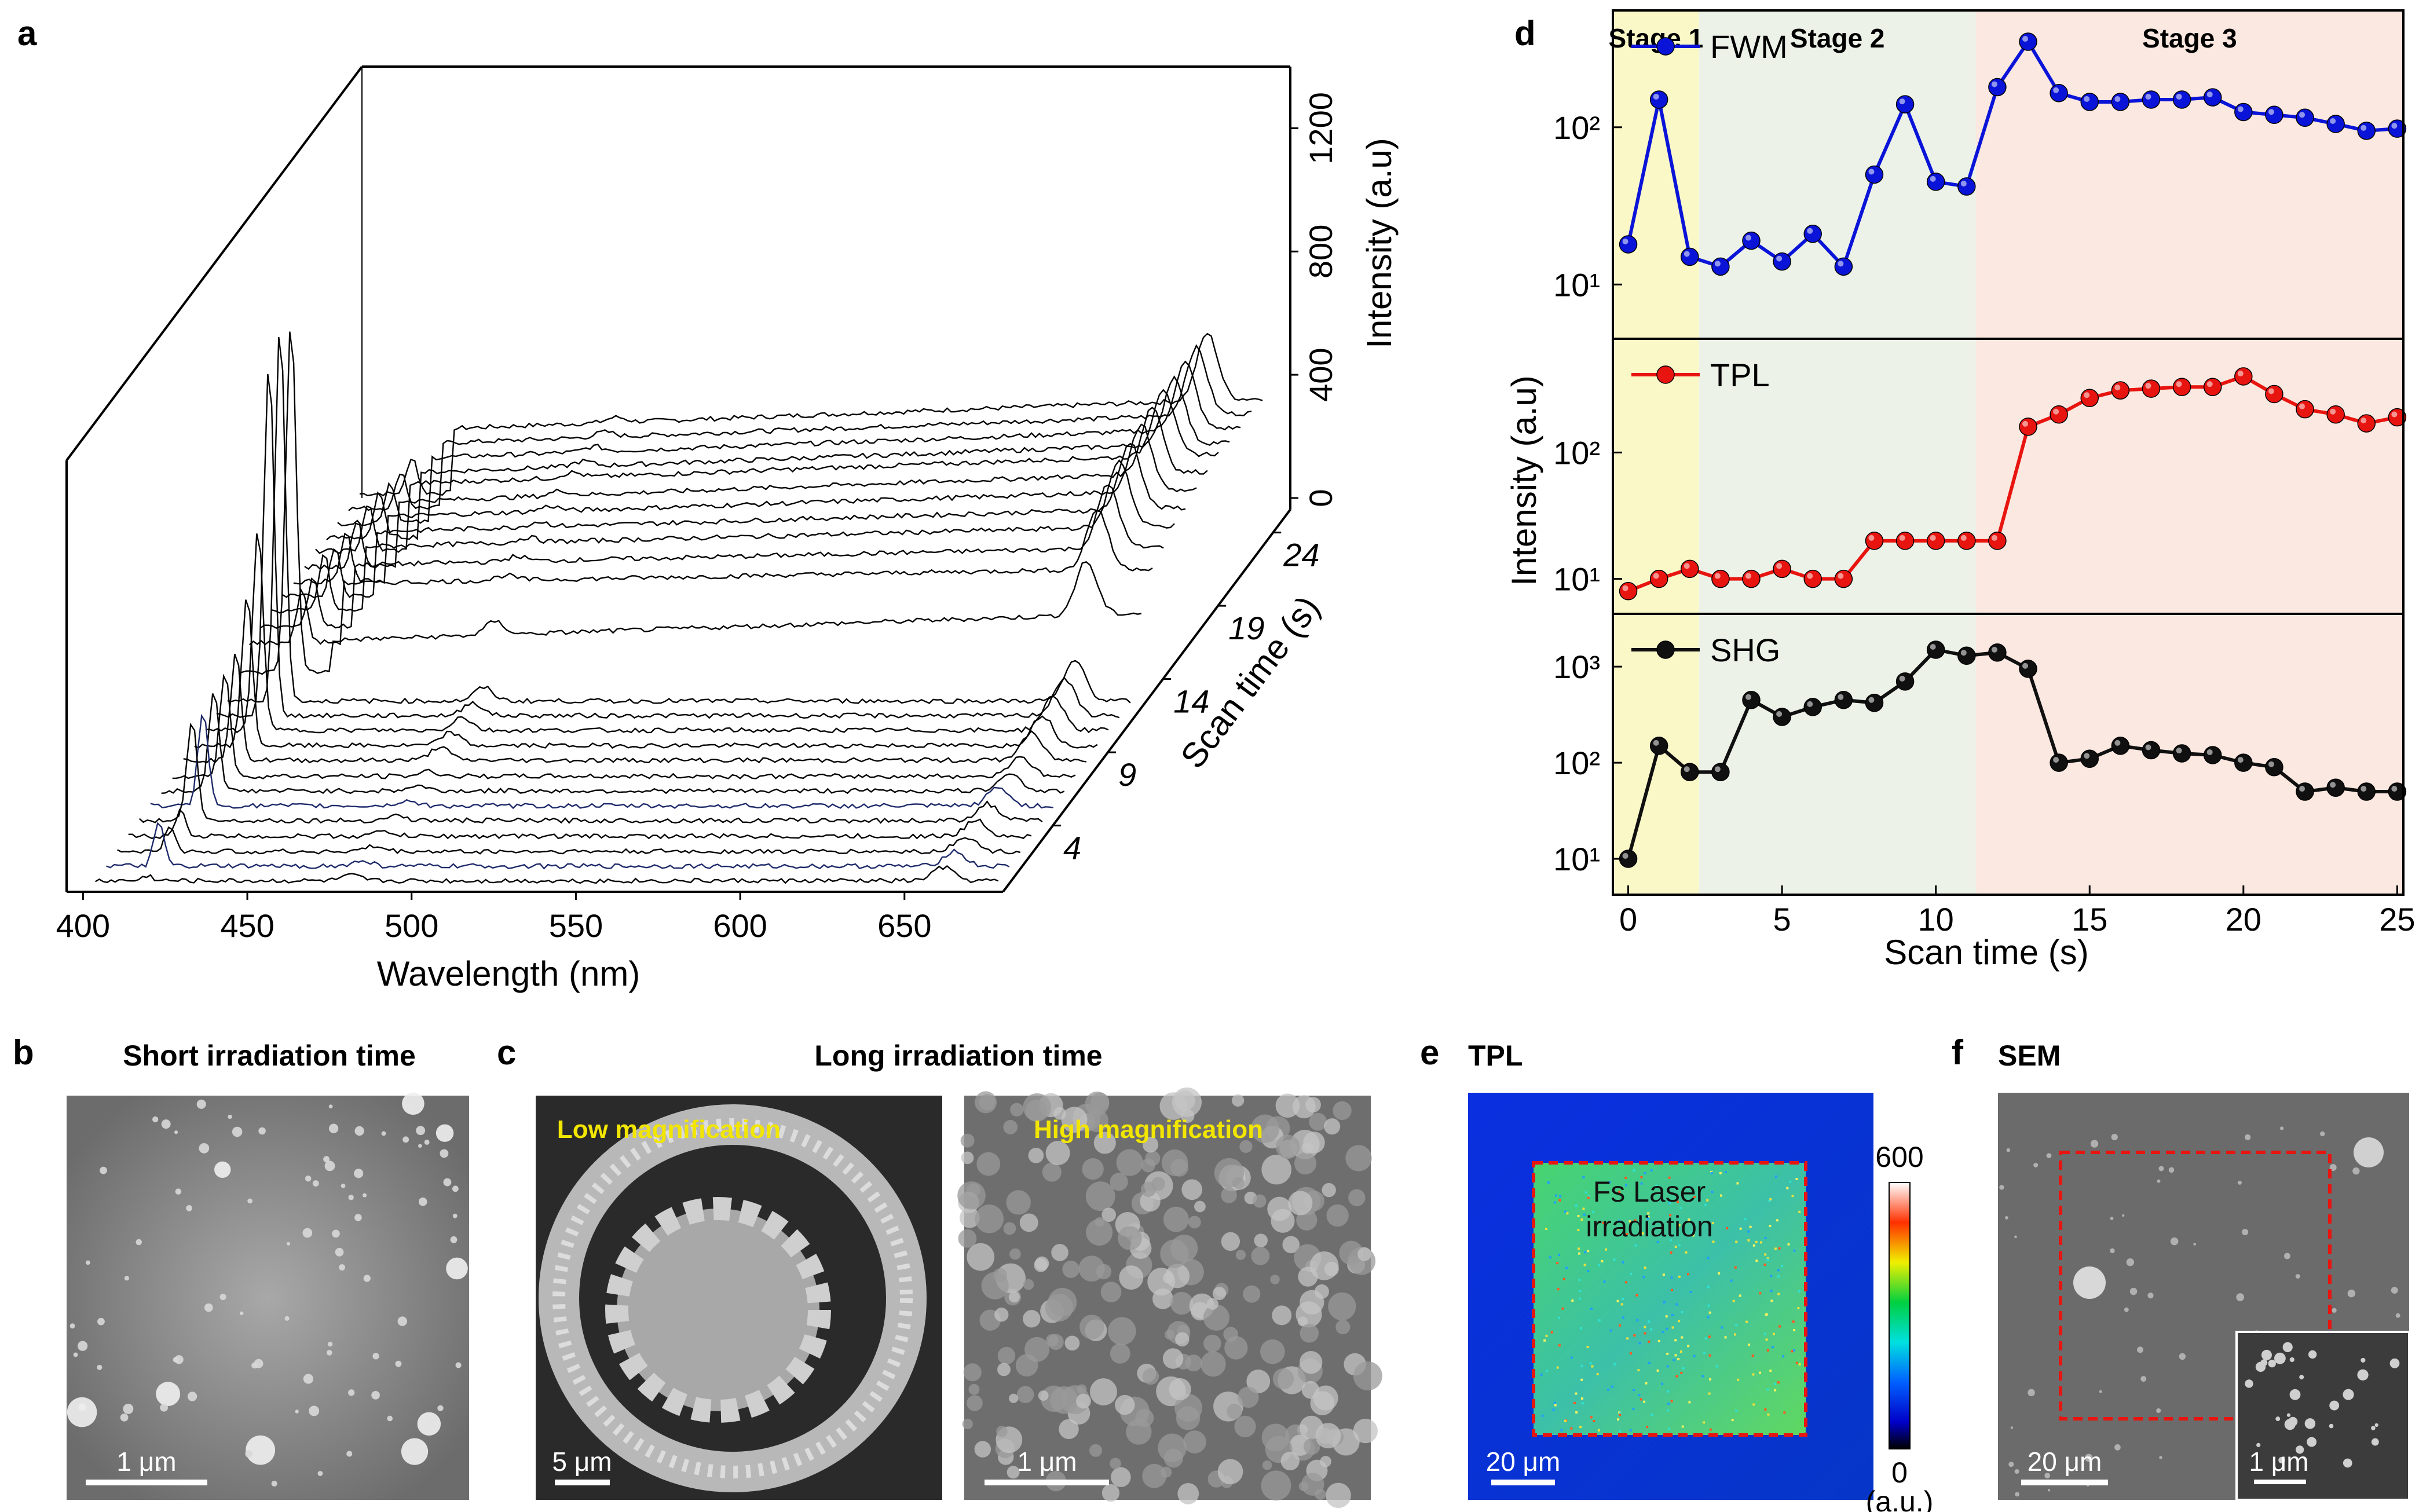  Describe the element at coordinates (2347, 1463) in the screenshot. I see `inset-particle` at that location.